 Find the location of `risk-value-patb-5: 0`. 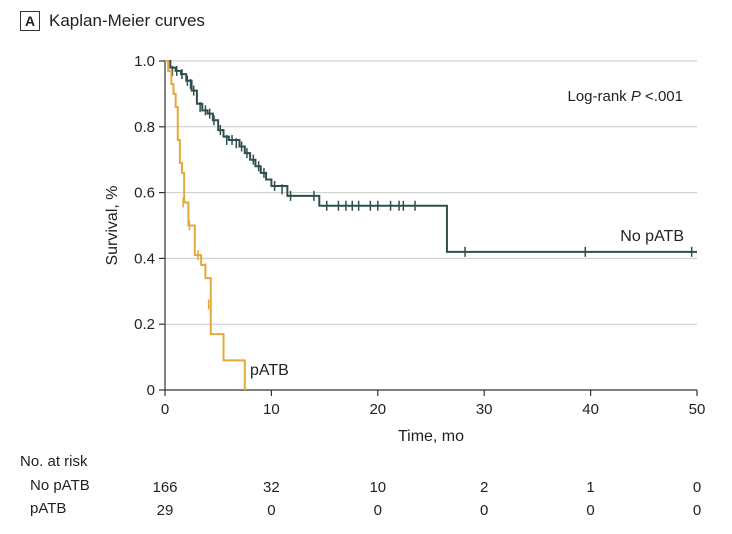

risk-value-patb-5: 0 is located at coordinates (697, 510).